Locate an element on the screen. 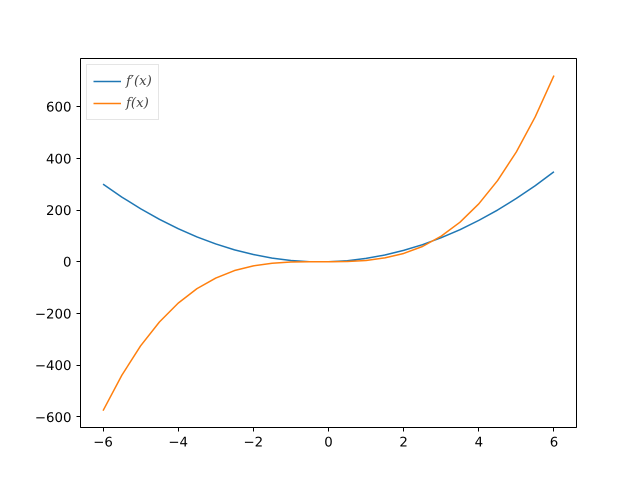 The width and height of the screenshot is (640, 480). y-tick-label: 200 is located at coordinates (59, 212).